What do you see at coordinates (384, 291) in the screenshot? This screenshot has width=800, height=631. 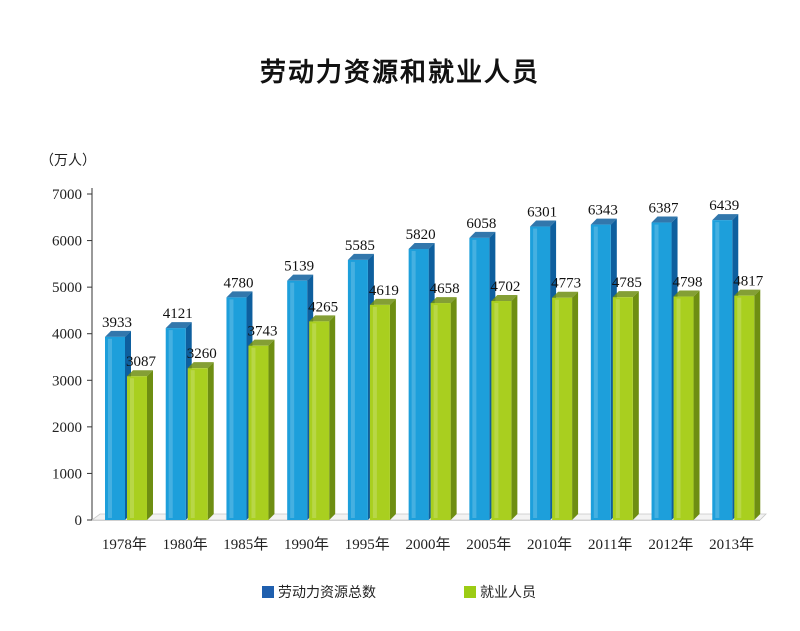 I see `data-label-employed: 4619` at bounding box center [384, 291].